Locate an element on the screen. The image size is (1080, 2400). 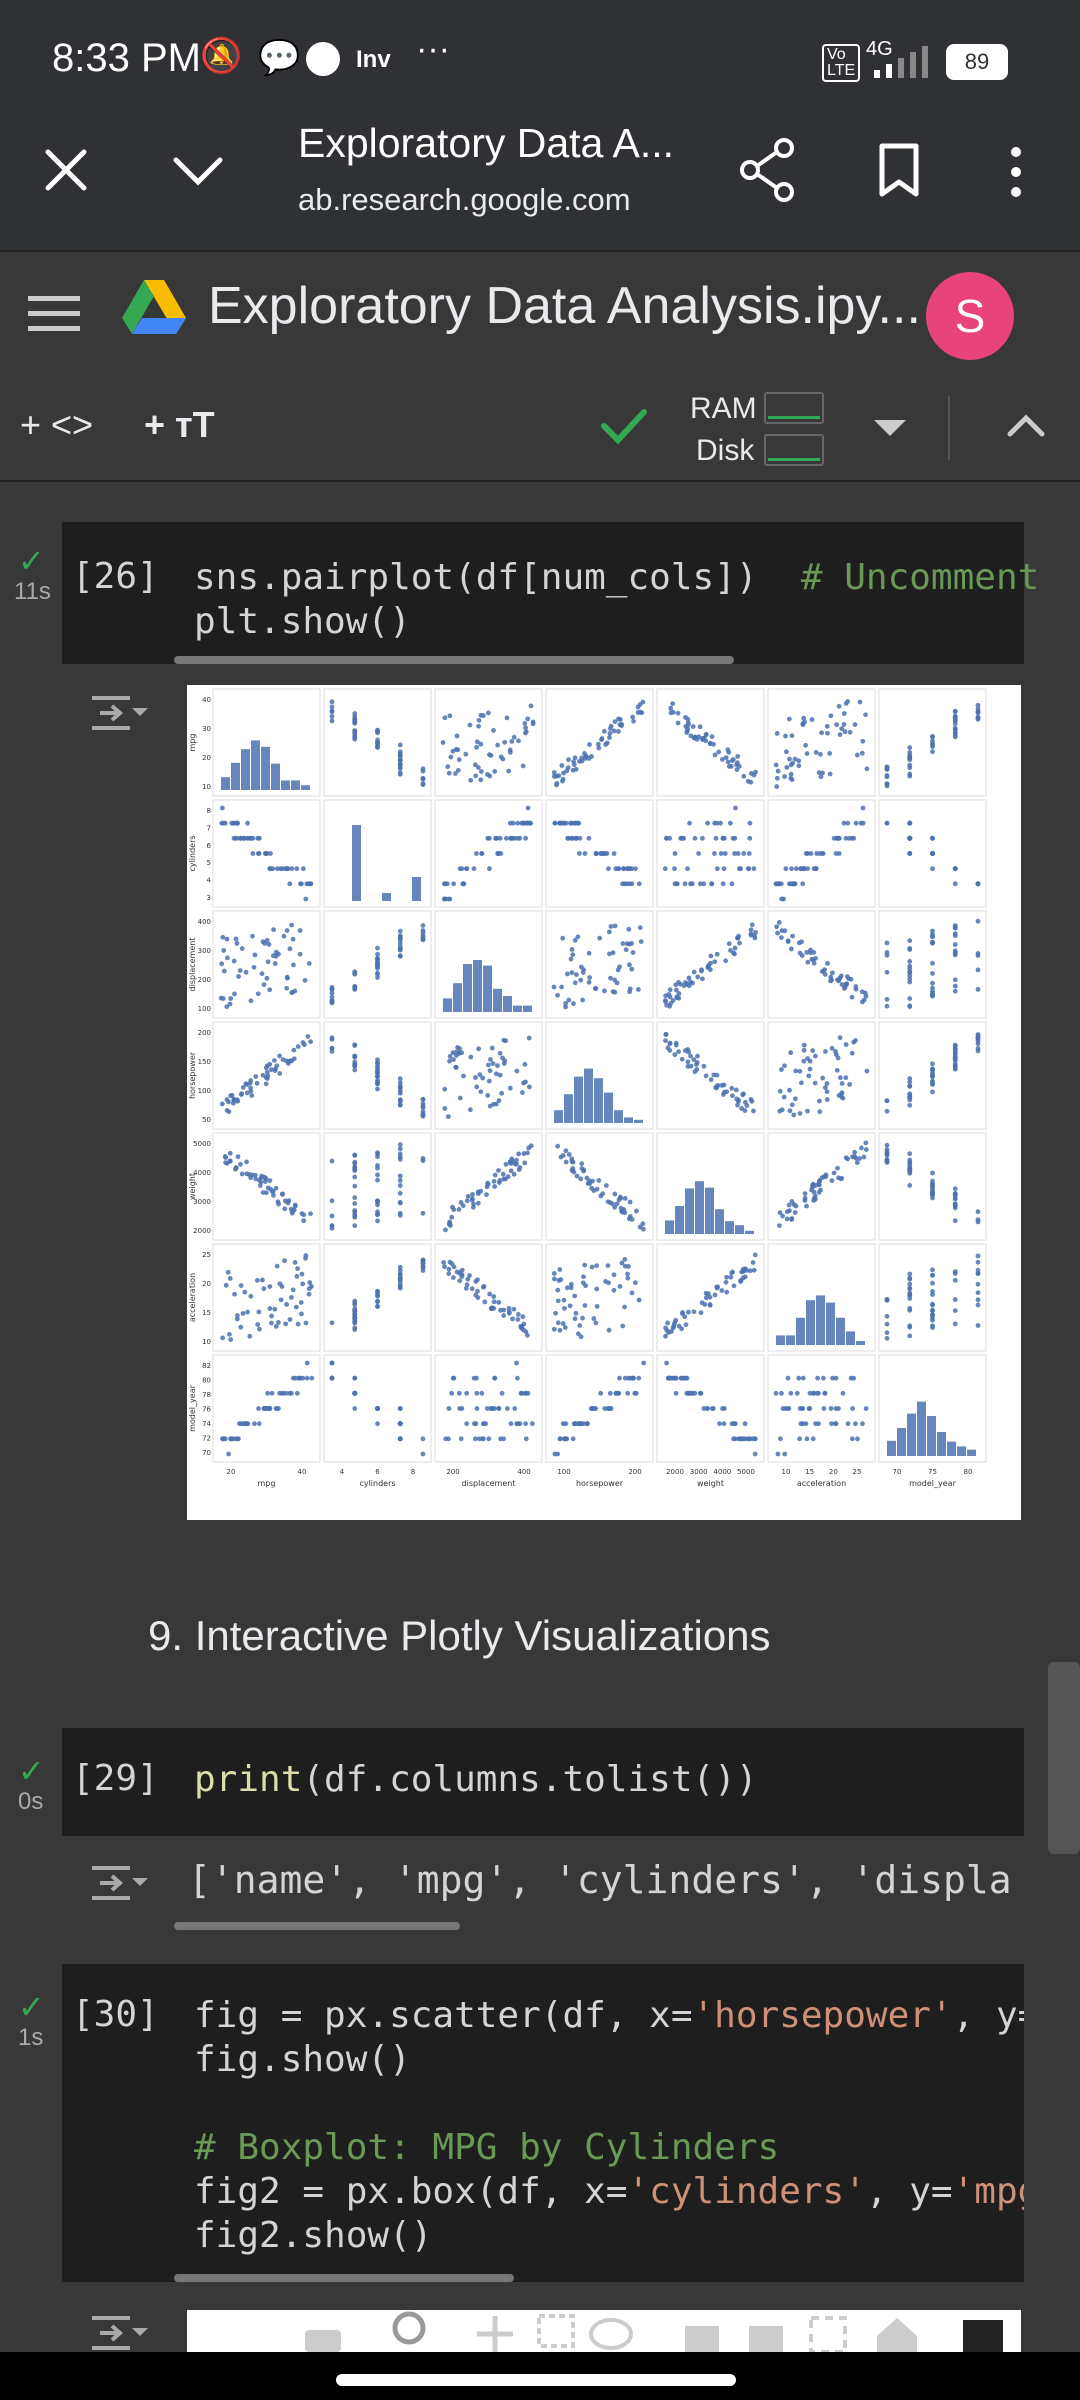
resources-dropdown-icon is located at coordinates (890, 428).